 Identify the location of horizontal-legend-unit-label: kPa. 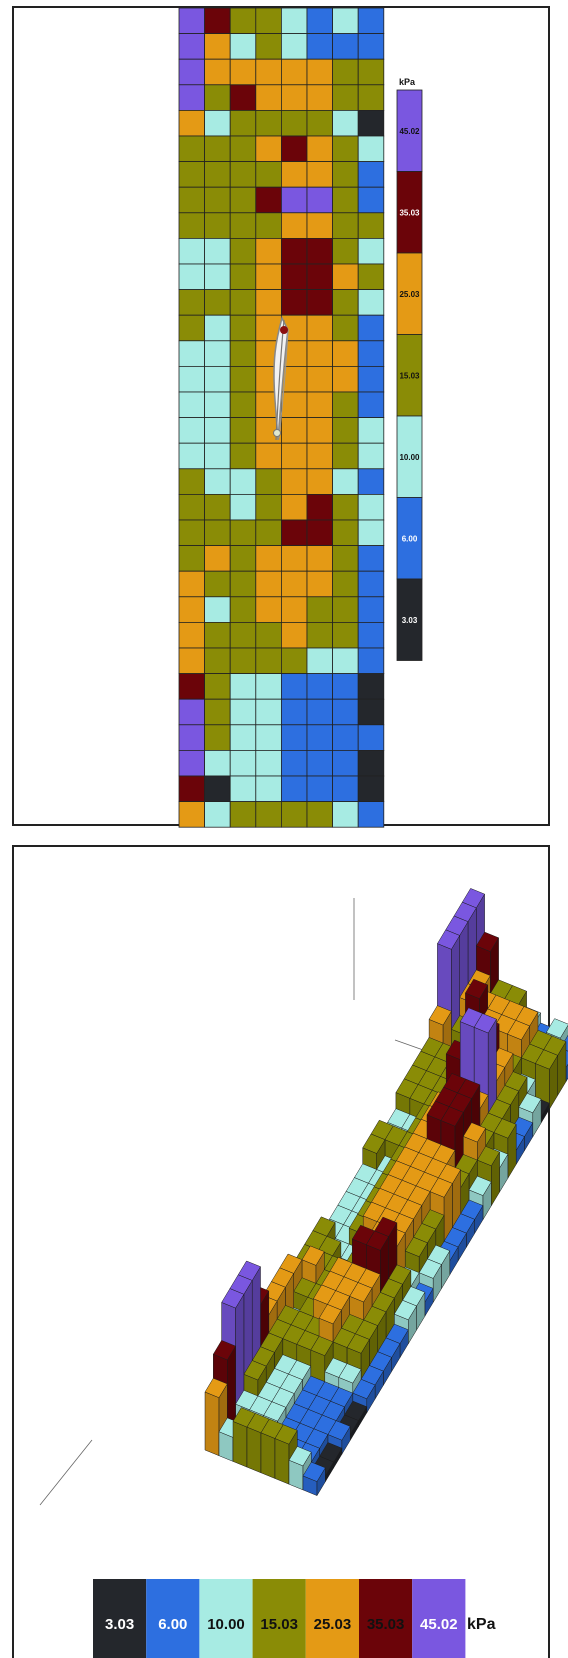
(481, 1624).